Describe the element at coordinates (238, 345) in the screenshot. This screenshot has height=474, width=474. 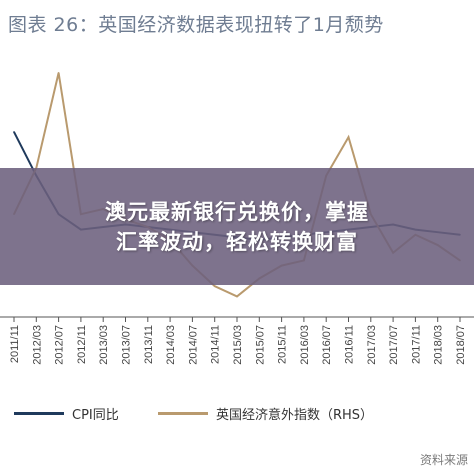
I see `x-tick-label: 2015/03` at that location.